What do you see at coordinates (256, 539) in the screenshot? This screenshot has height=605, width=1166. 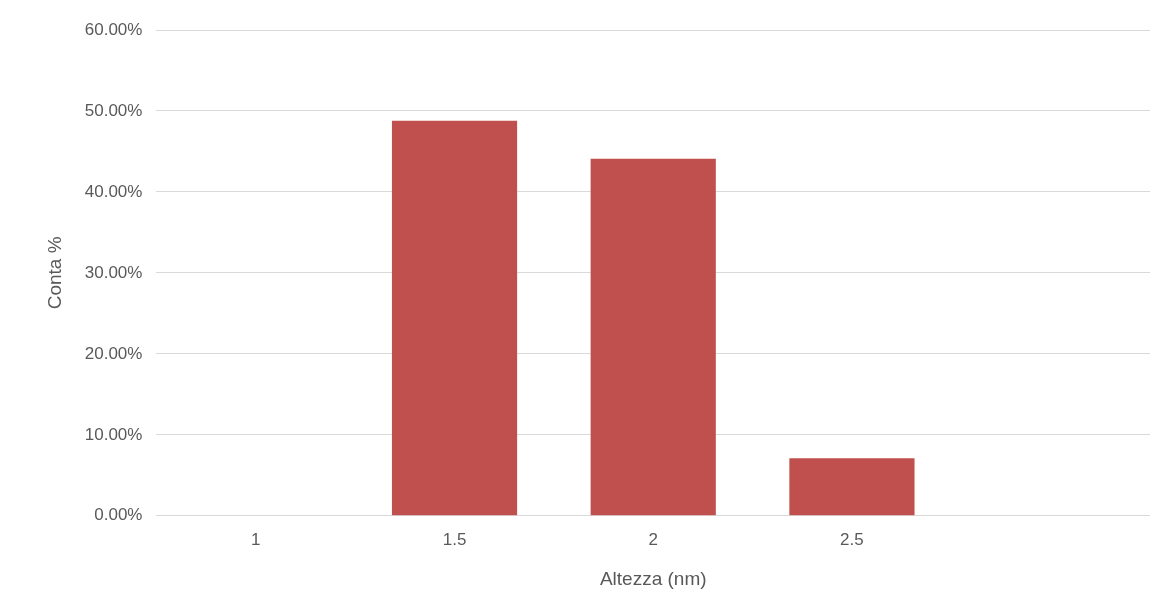 I see `x-tick-label: 1` at bounding box center [256, 539].